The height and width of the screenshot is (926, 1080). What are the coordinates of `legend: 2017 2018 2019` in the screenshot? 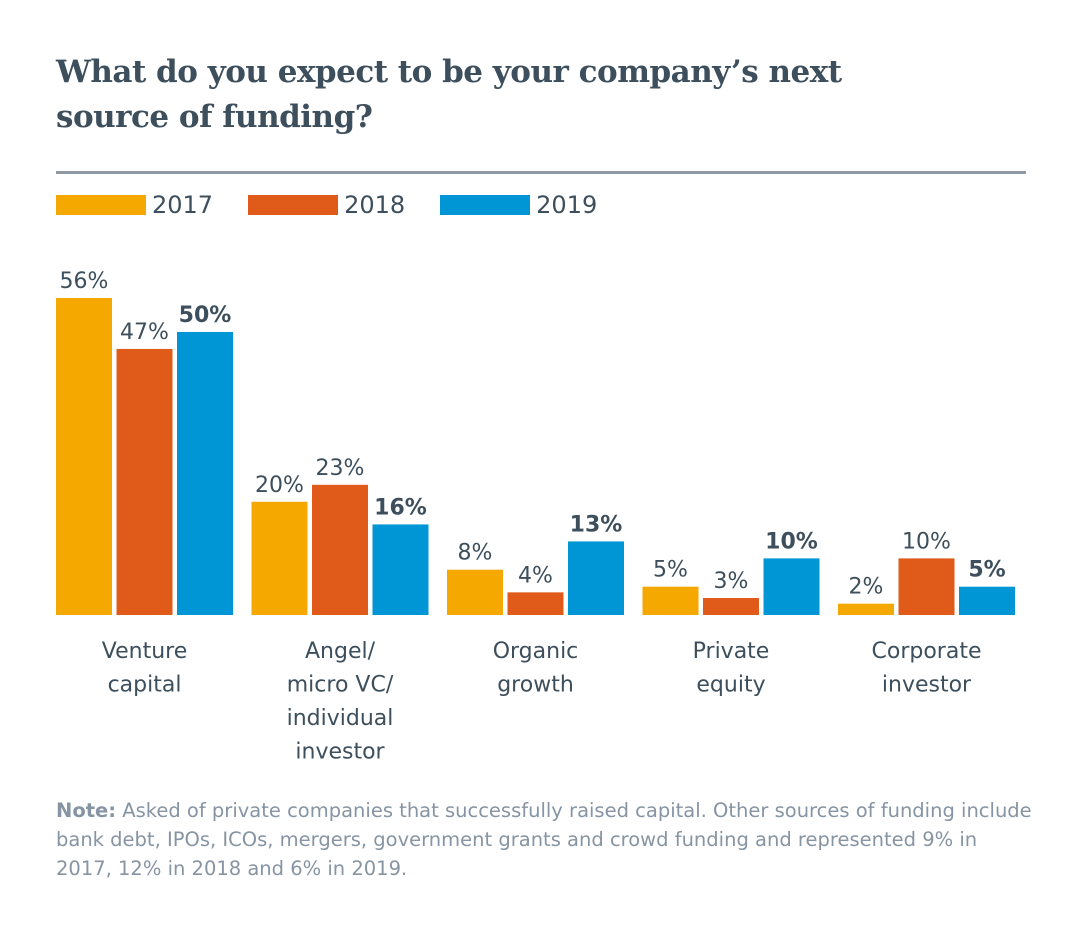 It's located at (344, 205).